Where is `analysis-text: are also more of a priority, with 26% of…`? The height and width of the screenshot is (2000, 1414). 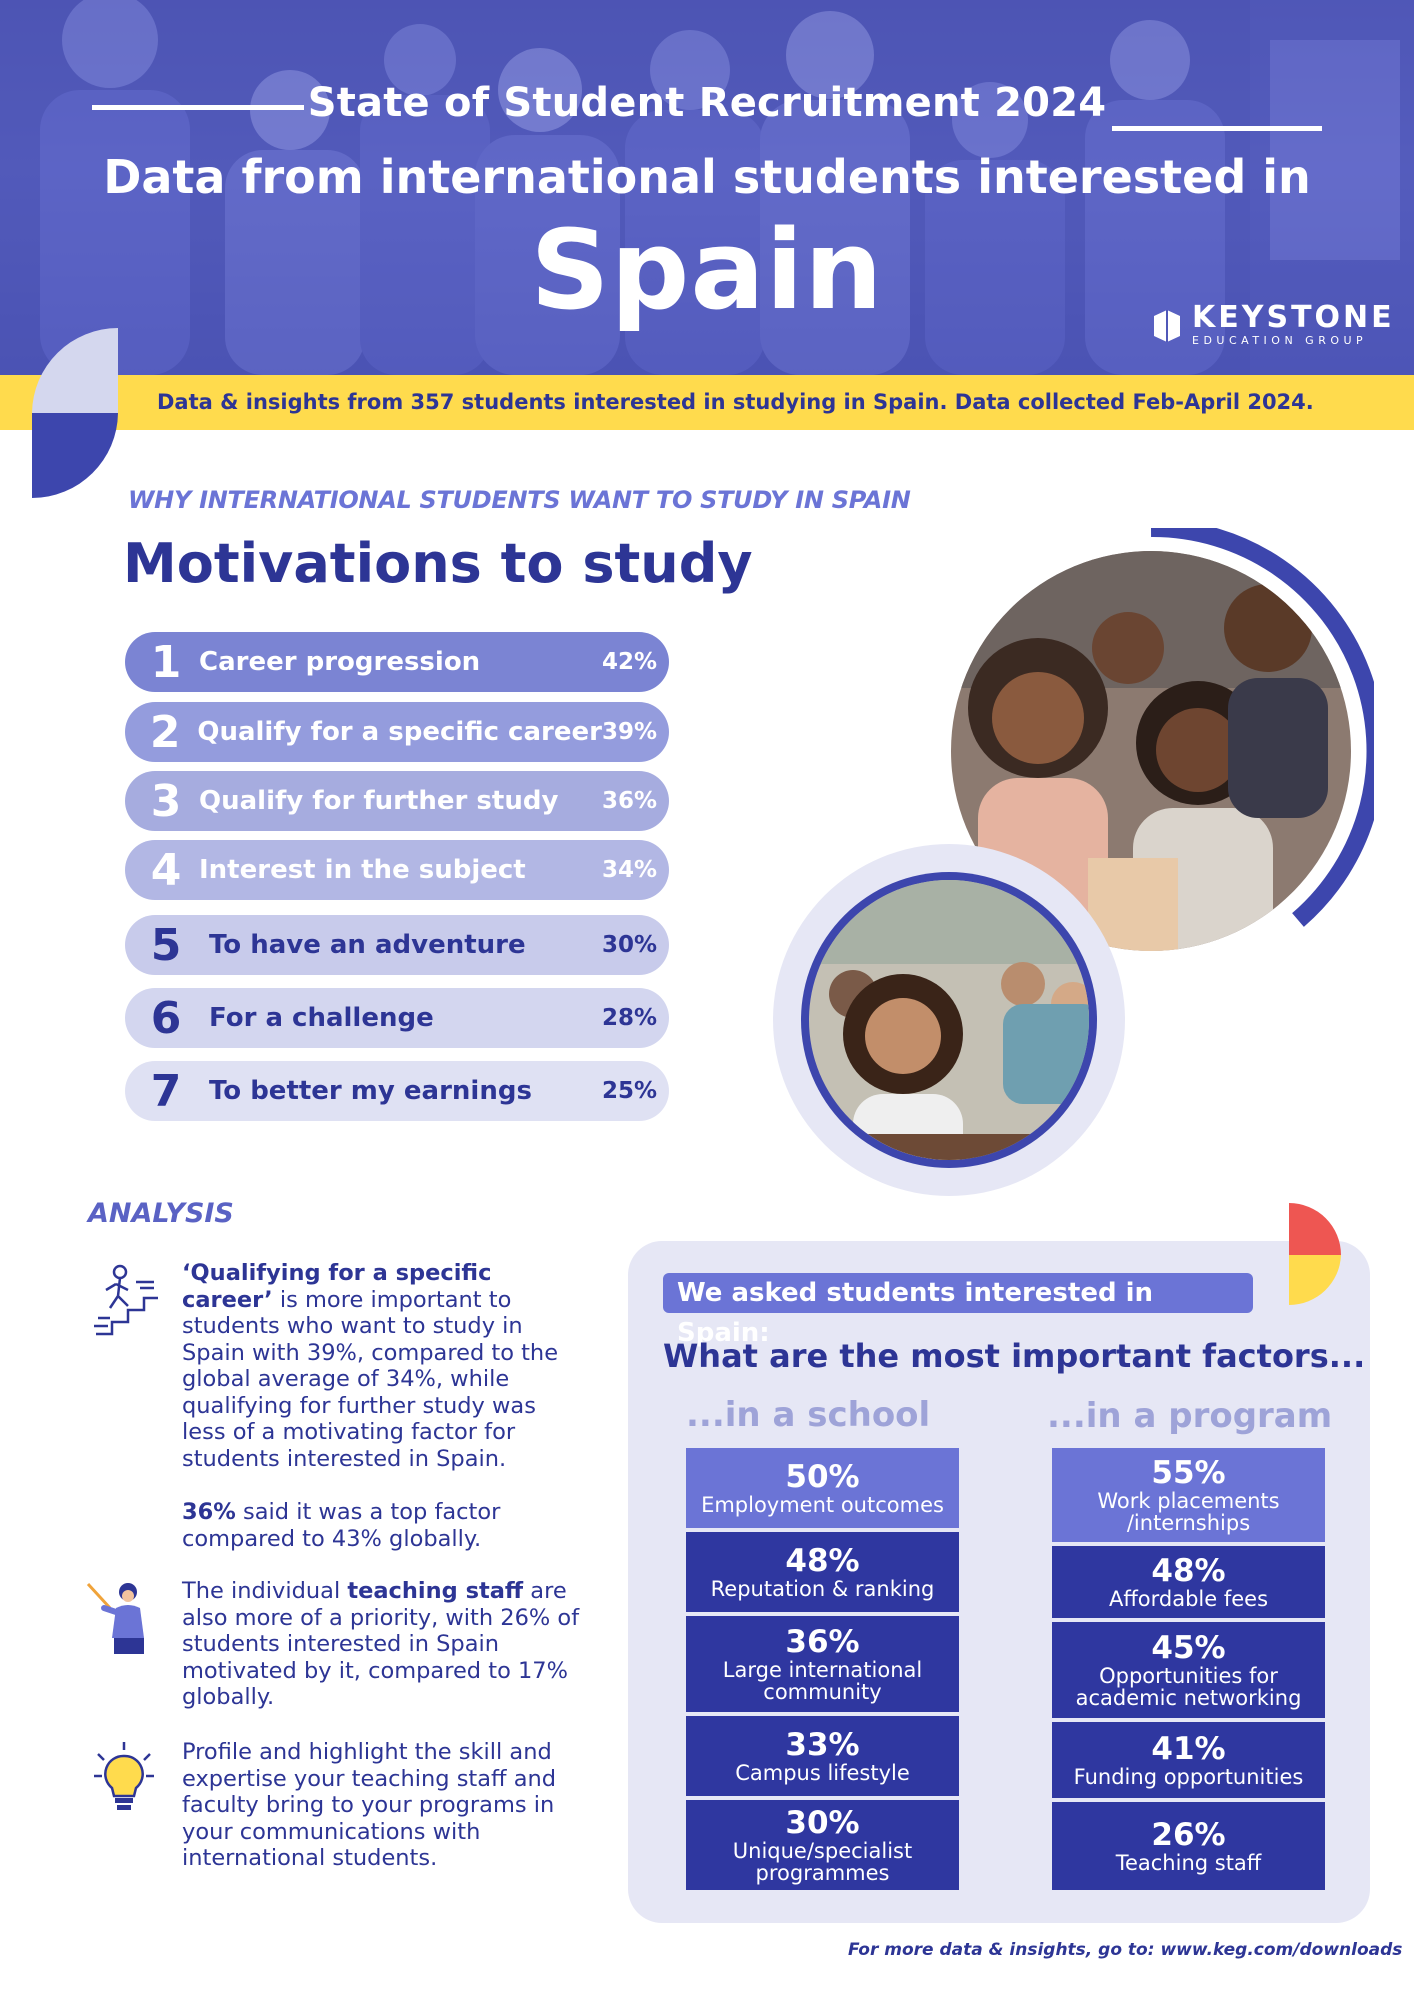 analysis-text: are also more of a priority, with 26% of… is located at coordinates (381, 1644).